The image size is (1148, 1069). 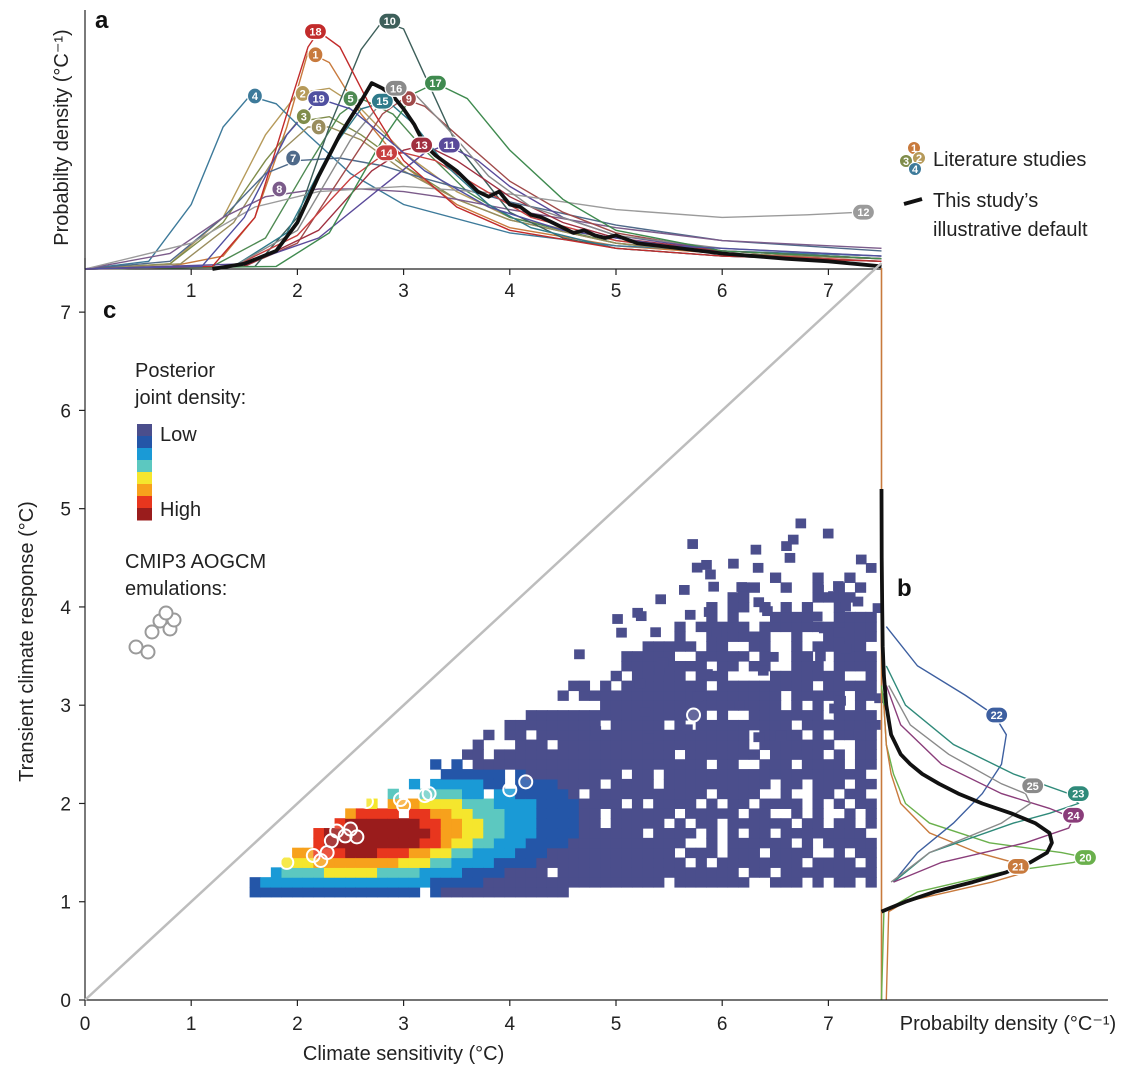 I want to click on c-x-axis-label: Climate sensitivity (°C), so click(x=403, y=1054).